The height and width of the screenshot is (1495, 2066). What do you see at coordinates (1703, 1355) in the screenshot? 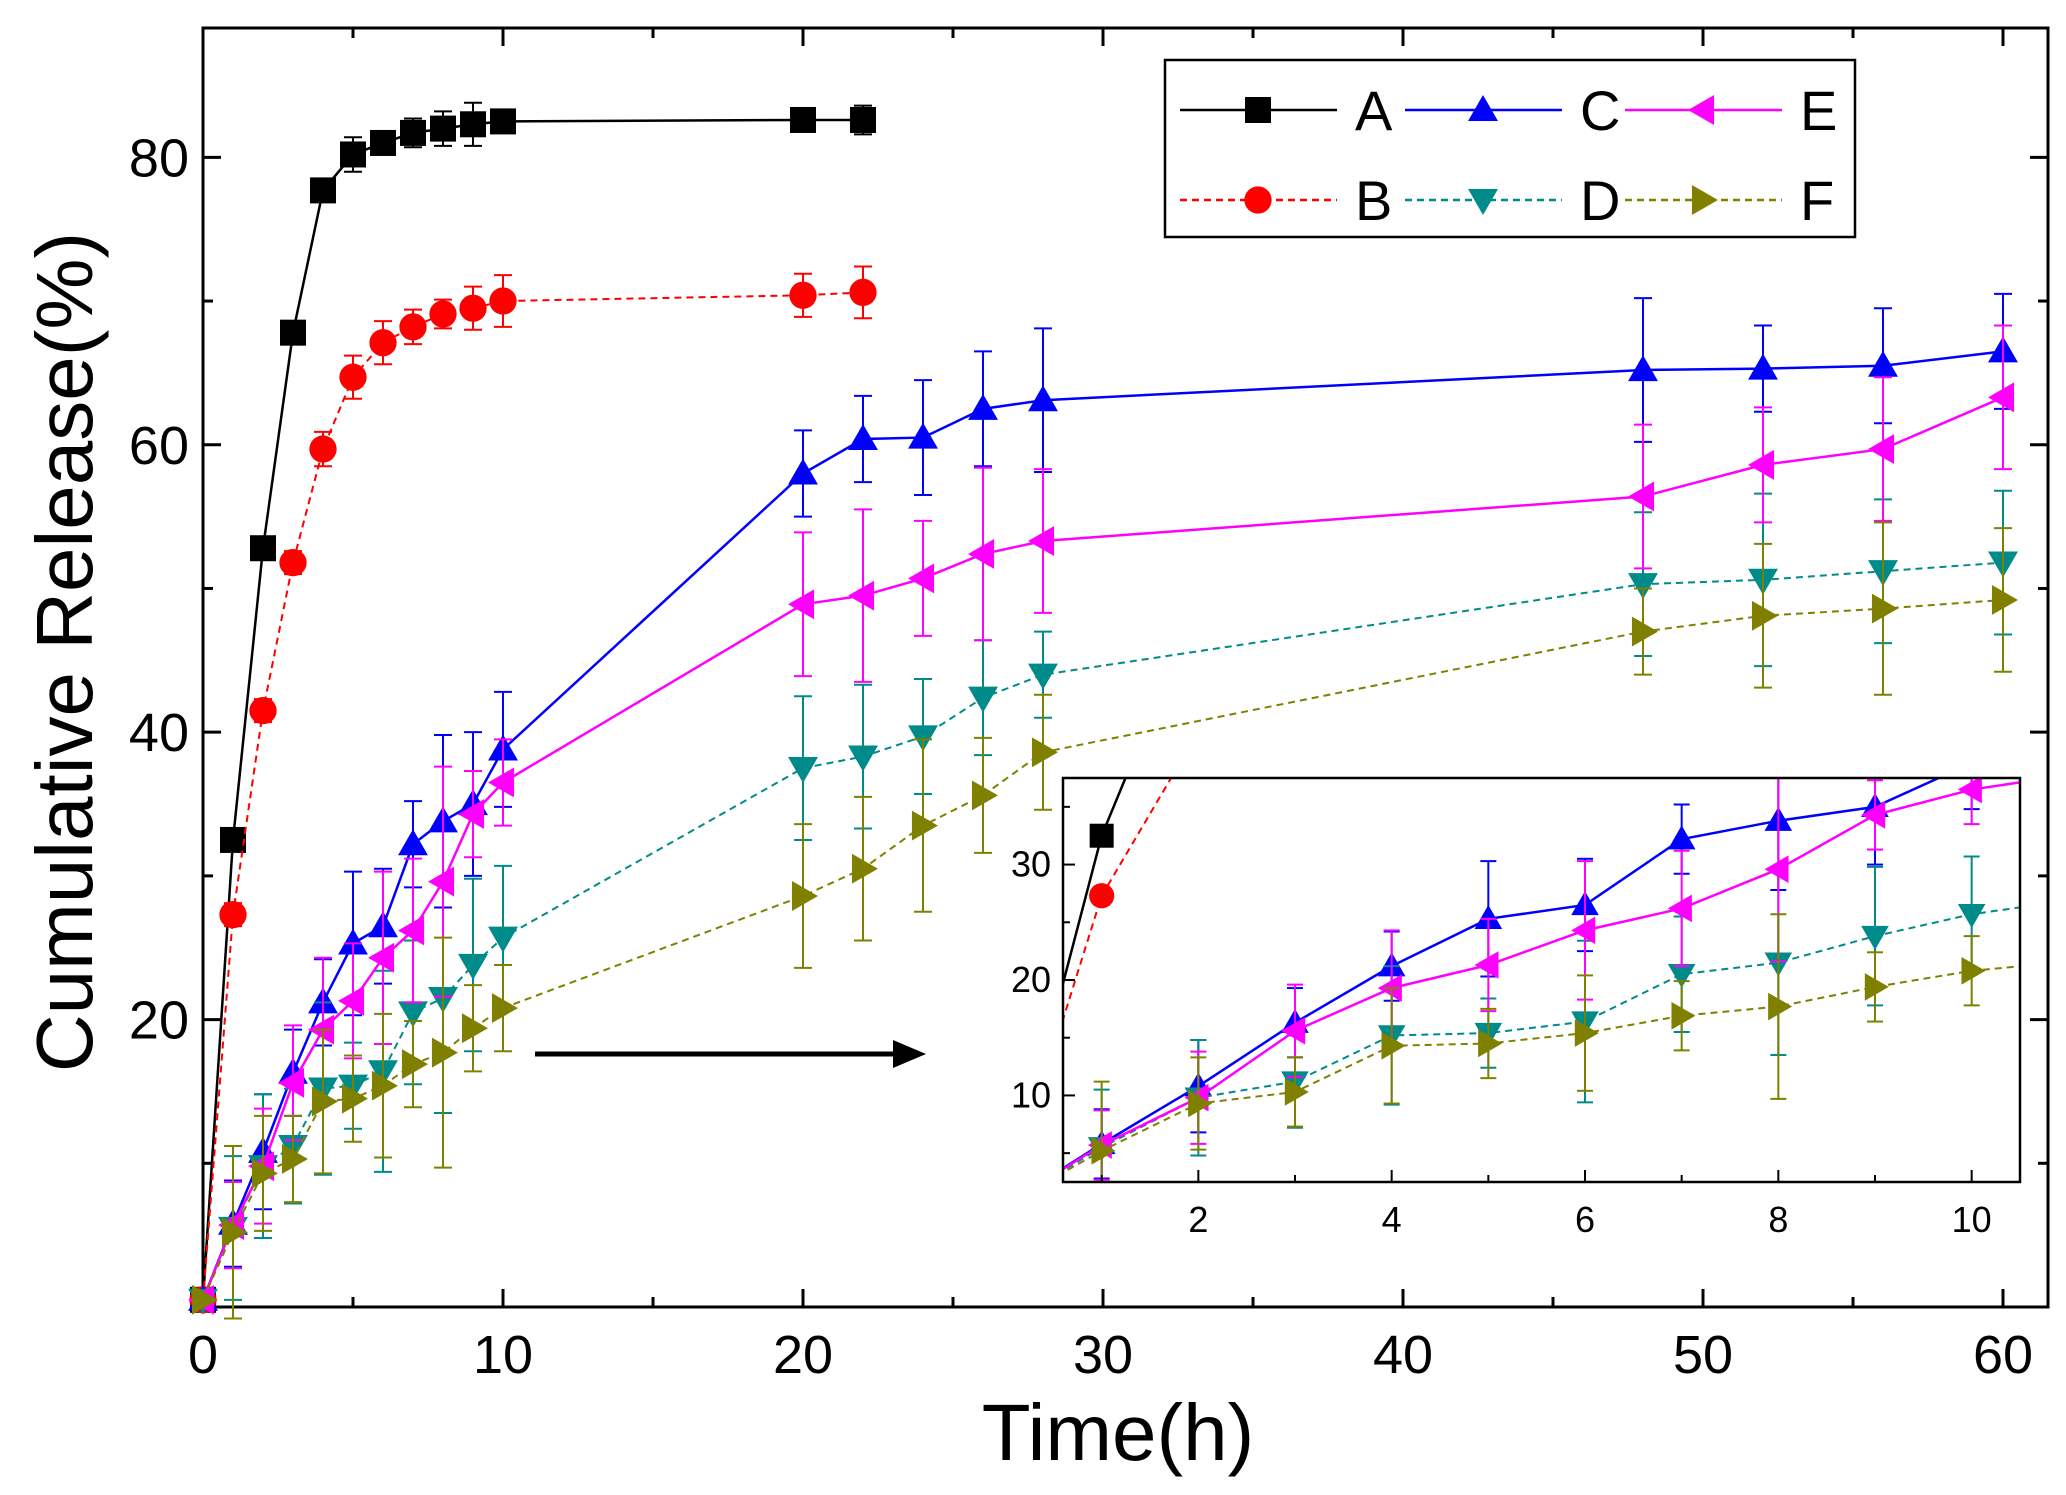
I see `x-tick-label: 50` at bounding box center [1703, 1355].